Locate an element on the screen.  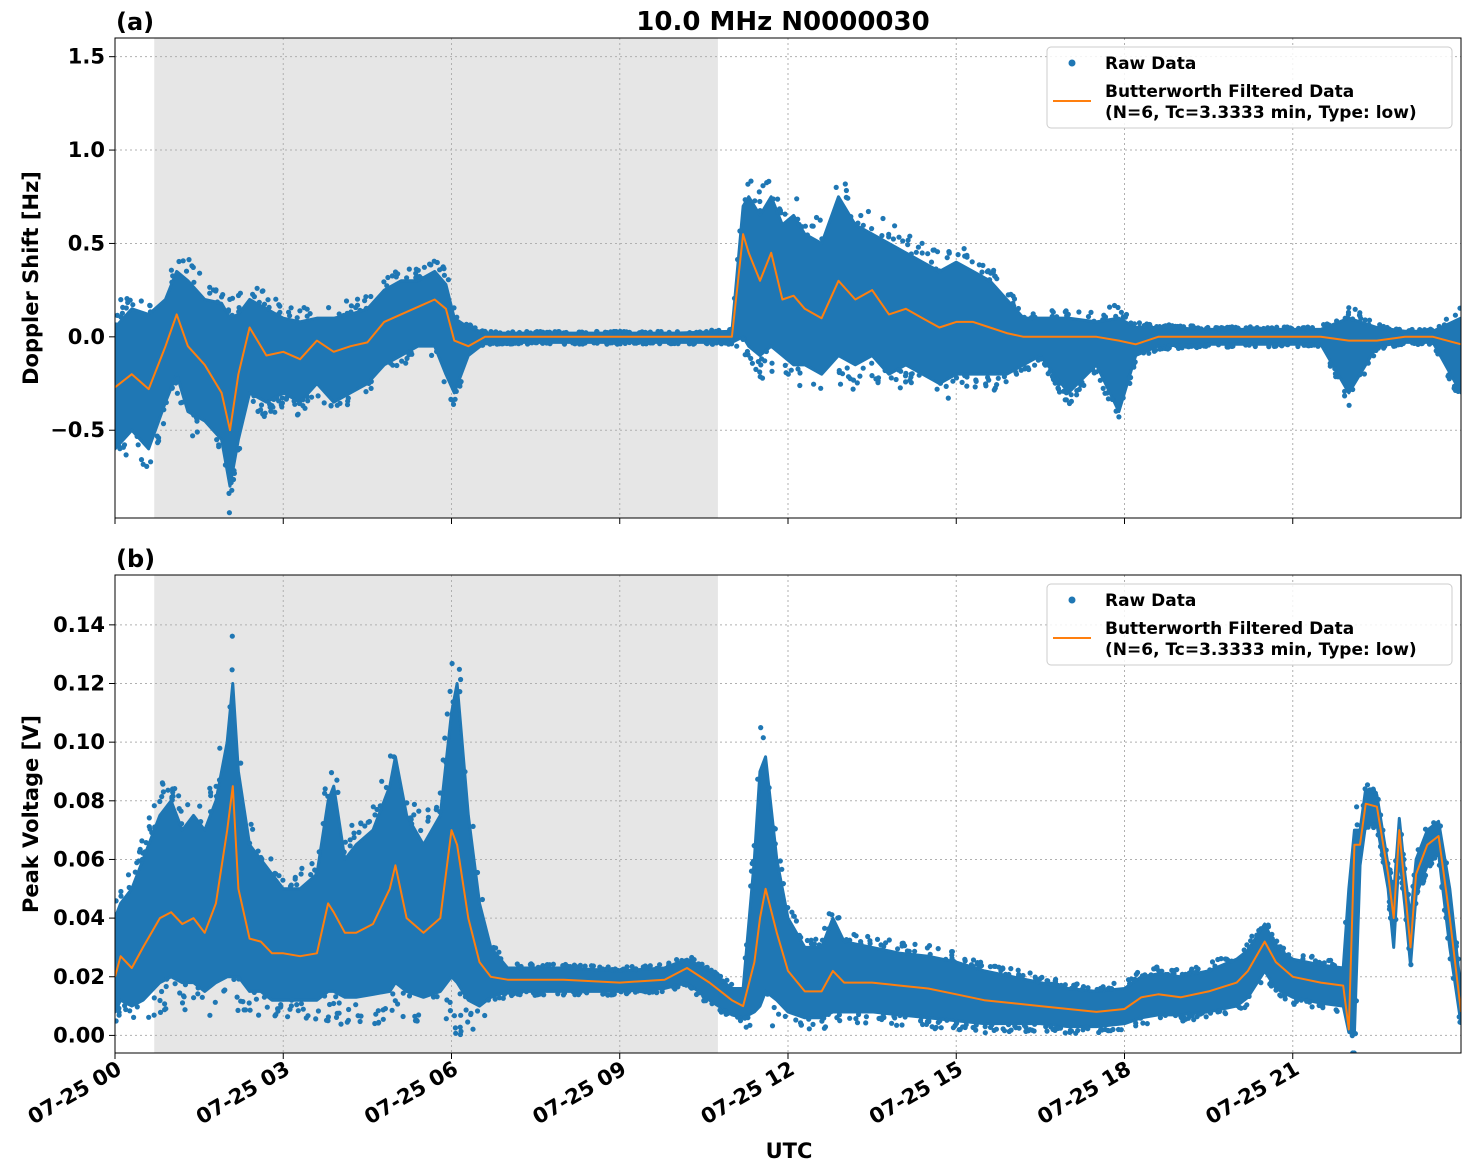
y-tick-label: 0.06 is located at coordinates (79, 859).